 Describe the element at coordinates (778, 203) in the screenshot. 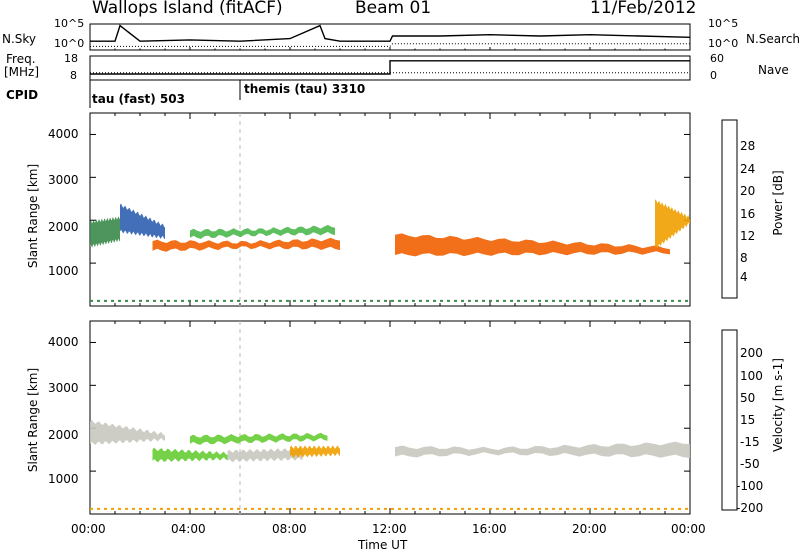

I see `power-cbar-label: Power [dB]` at that location.